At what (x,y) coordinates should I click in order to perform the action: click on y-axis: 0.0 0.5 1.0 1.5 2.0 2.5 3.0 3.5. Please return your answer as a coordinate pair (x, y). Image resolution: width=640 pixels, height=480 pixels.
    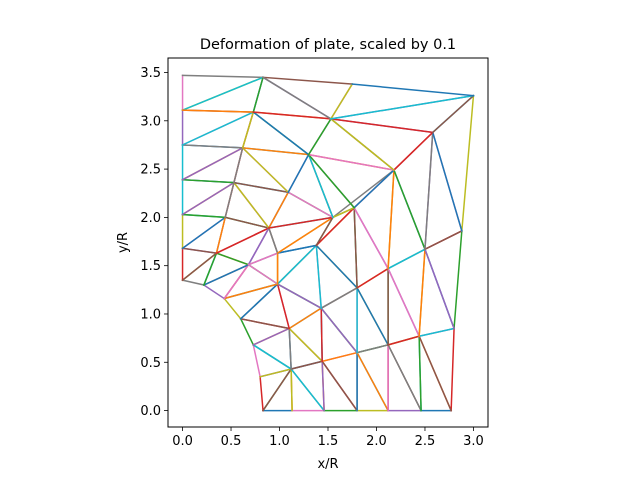
    Looking at the image, I should click on (154, 242).